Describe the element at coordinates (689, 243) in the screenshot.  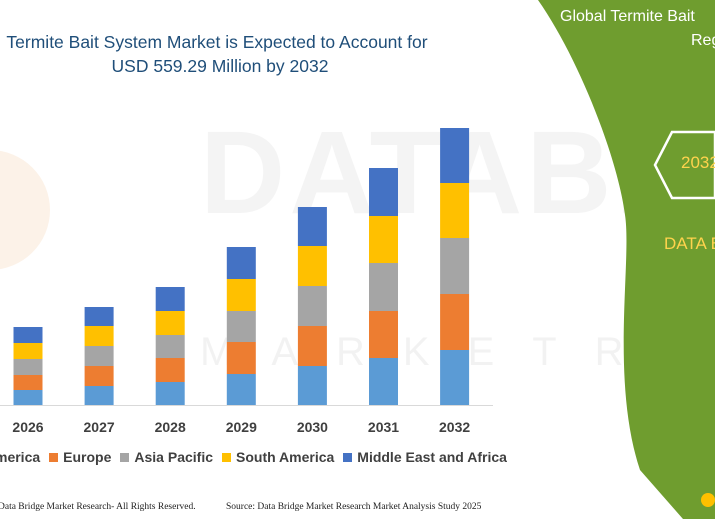
I see `side-panel-brand: DATA B` at that location.